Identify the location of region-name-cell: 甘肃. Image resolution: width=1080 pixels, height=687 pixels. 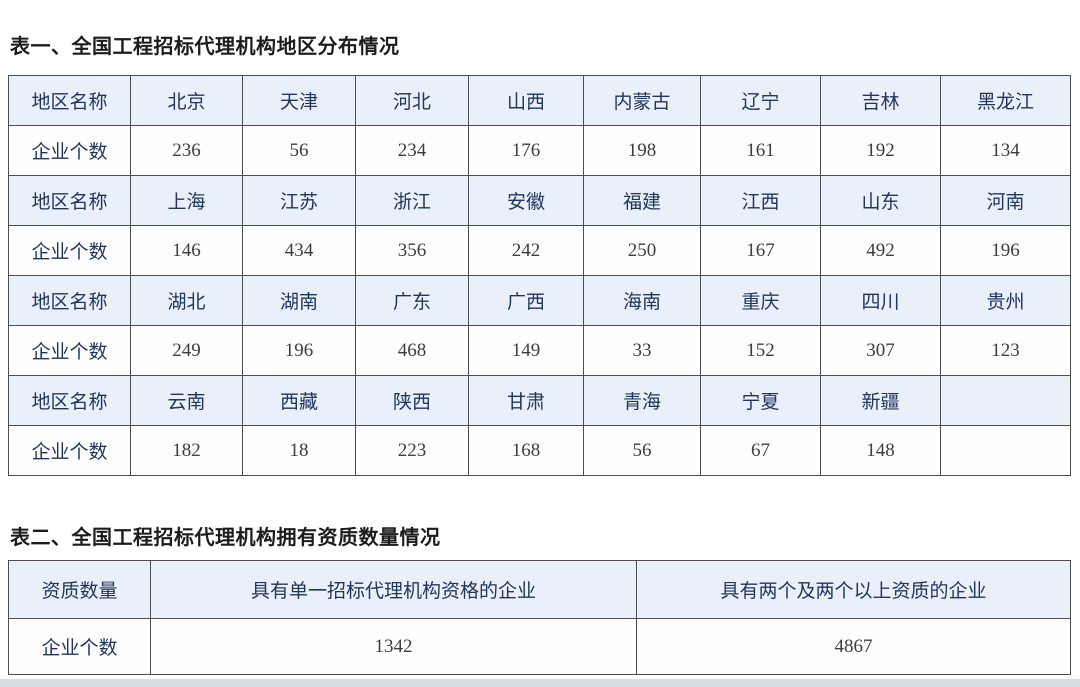
(526, 400).